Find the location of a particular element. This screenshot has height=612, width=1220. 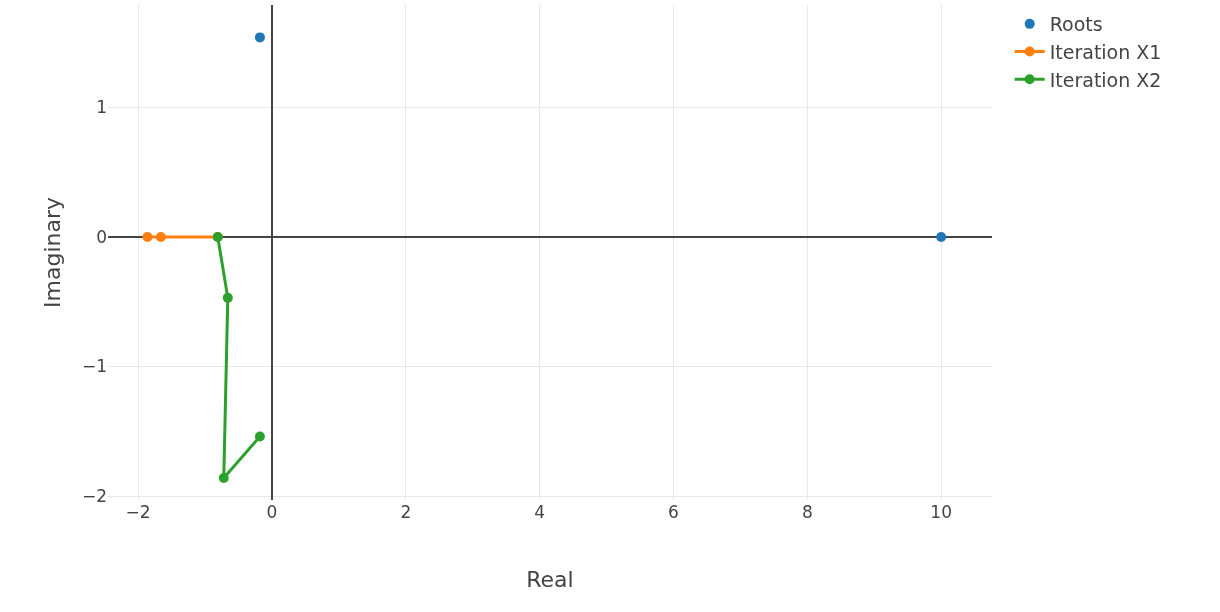

x-tick-label: 2 is located at coordinates (406, 512).